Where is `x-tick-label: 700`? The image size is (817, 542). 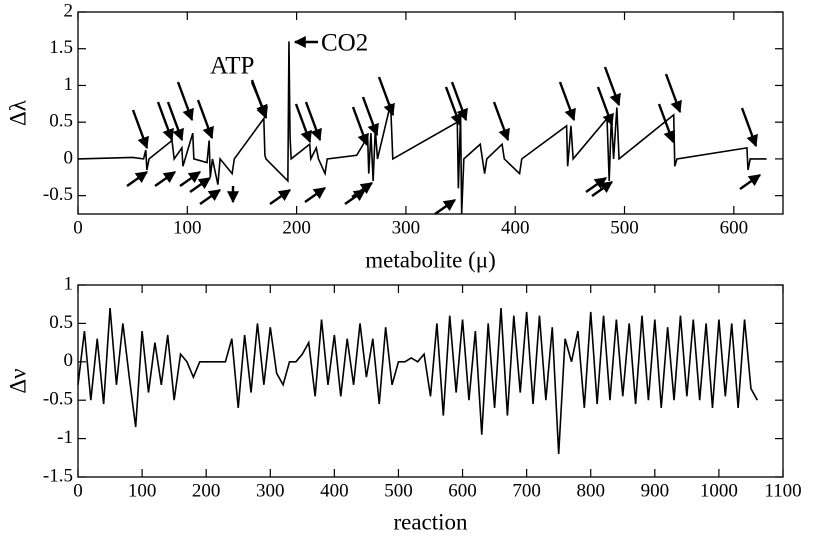
x-tick-label: 700 is located at coordinates (526, 490).